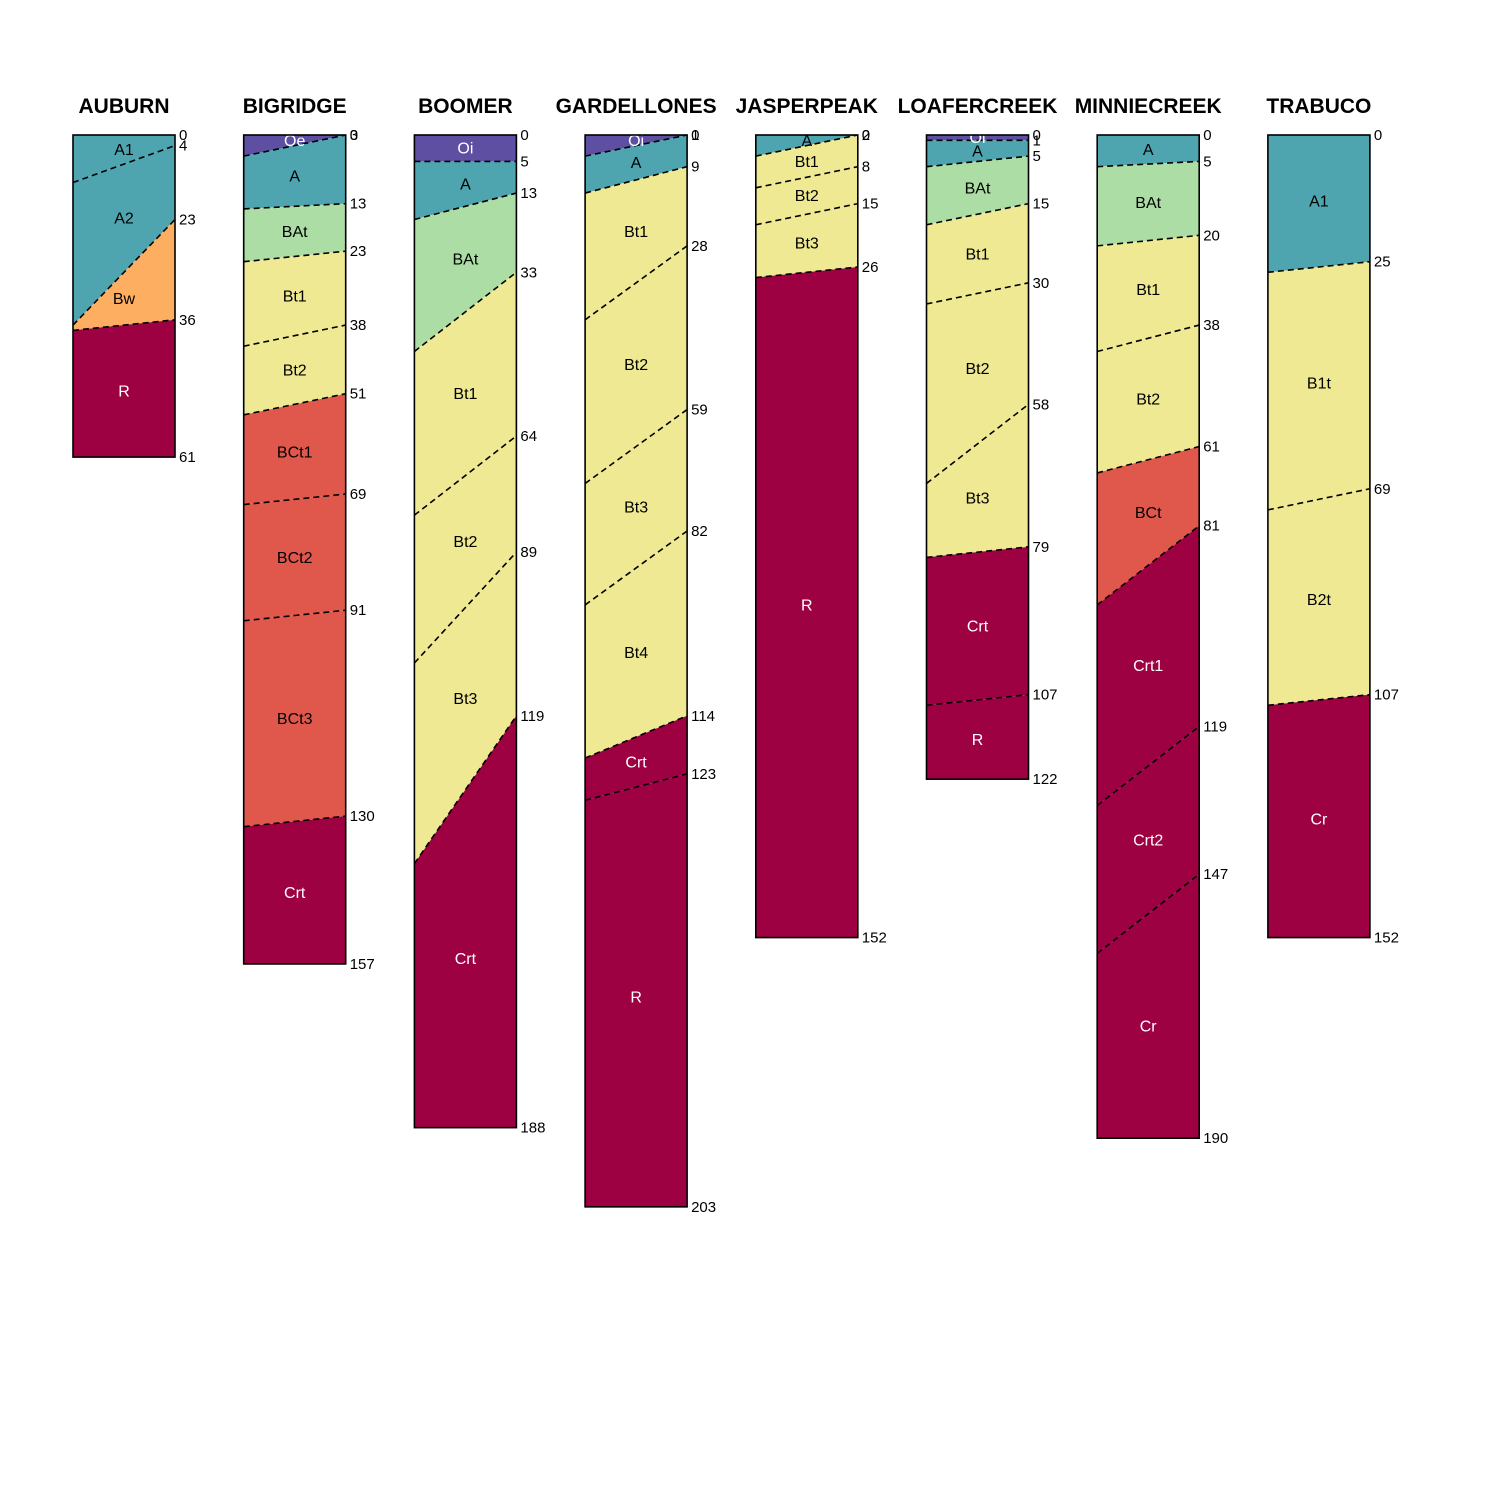 This screenshot has width=1512, height=1512. Describe the element at coordinates (866, 135) in the screenshot. I see `depth-label: 2` at that location.